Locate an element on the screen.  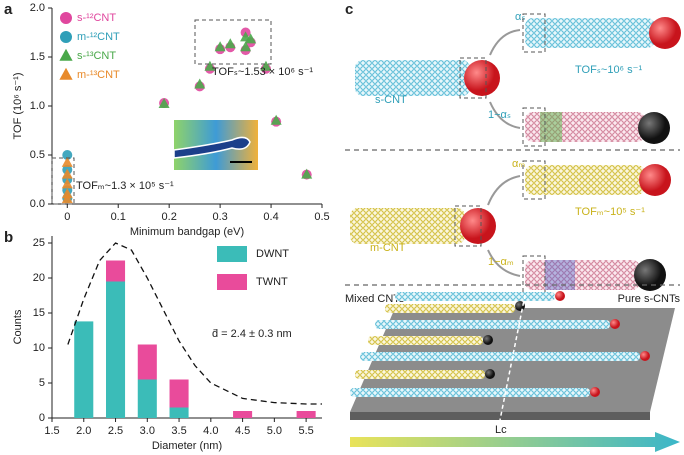
x-tick-label: 0.1 is located at coordinates (118, 217).